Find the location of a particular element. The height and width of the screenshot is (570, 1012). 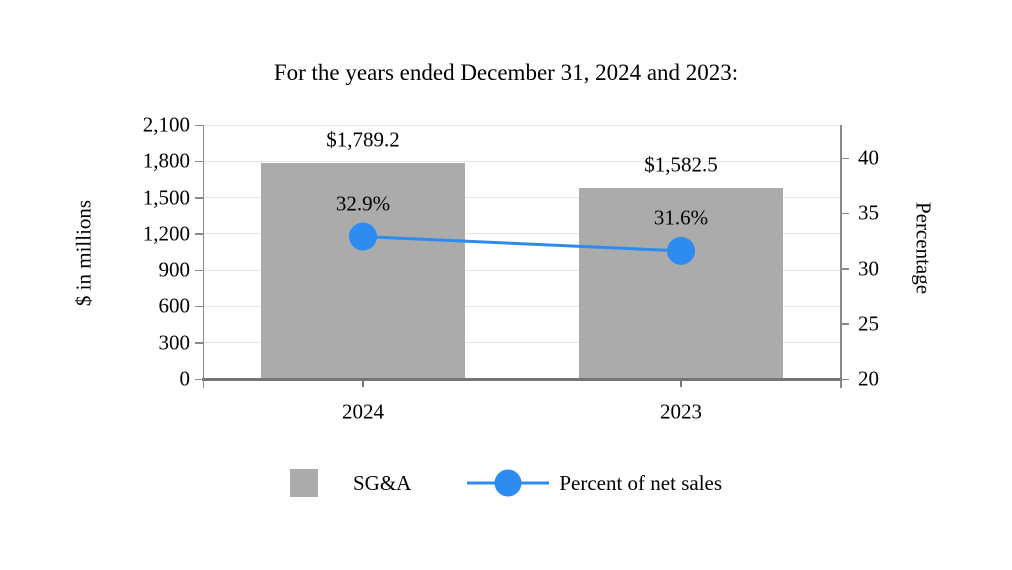

bar-value-label-2023: $1,582.5 is located at coordinates (681, 164).